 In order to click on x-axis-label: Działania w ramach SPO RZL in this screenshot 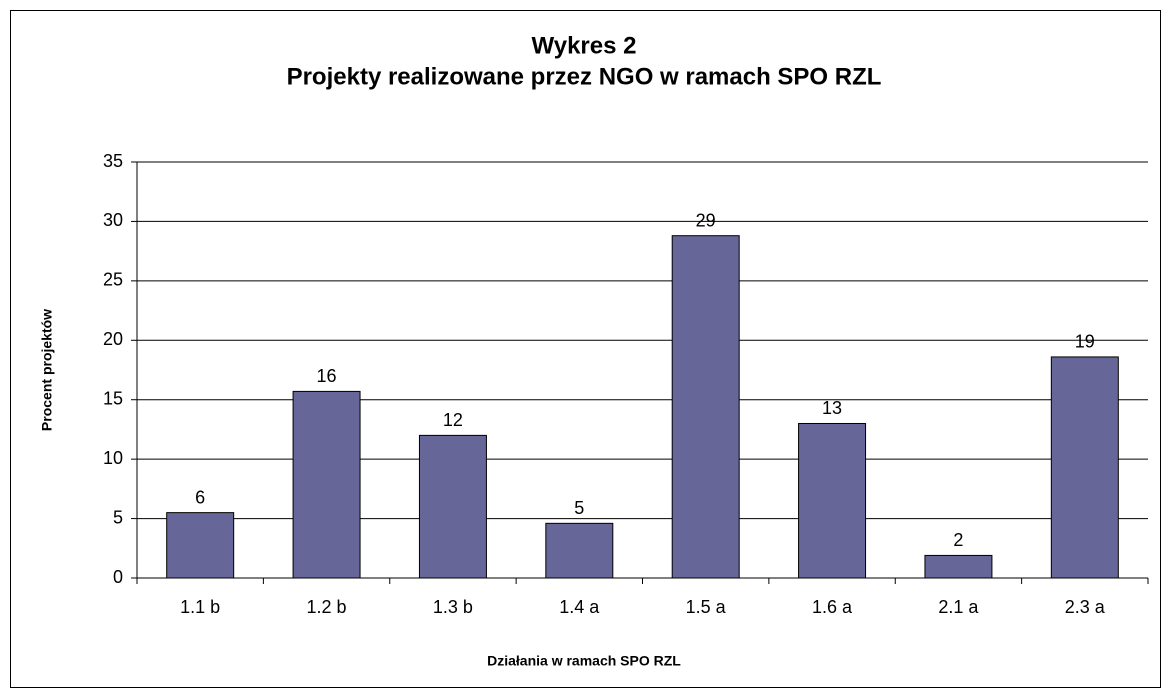, I will do `click(584, 661)`.